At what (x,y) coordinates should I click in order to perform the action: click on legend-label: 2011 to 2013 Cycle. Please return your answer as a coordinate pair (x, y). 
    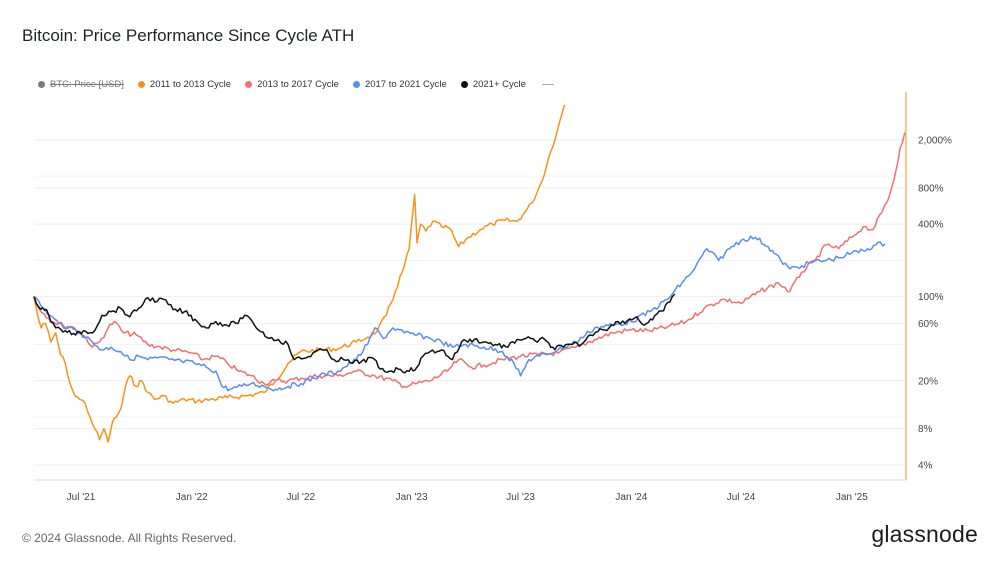
    Looking at the image, I should click on (190, 84).